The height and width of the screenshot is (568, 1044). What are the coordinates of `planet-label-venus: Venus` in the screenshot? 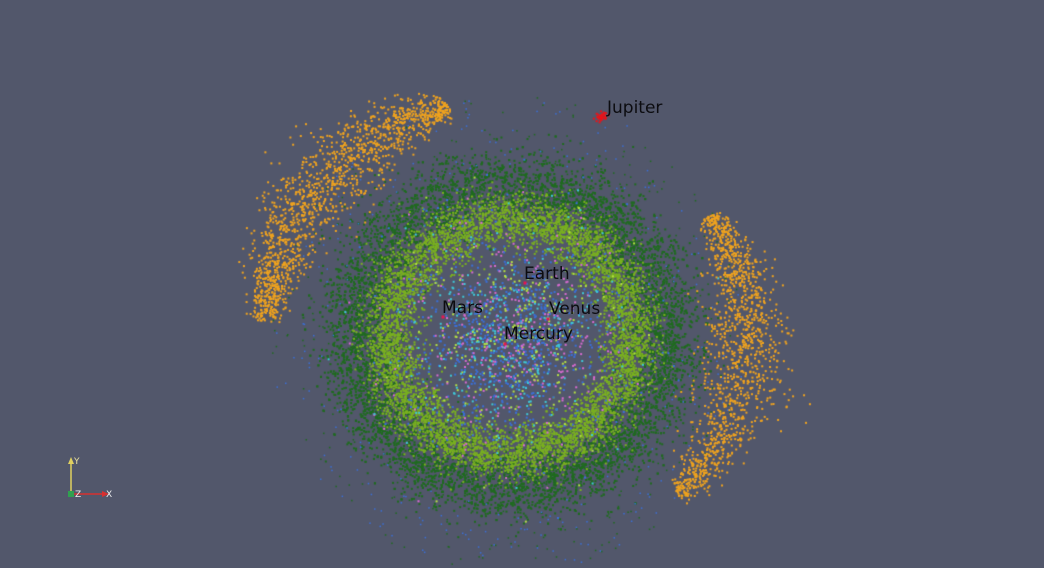 It's located at (575, 309).